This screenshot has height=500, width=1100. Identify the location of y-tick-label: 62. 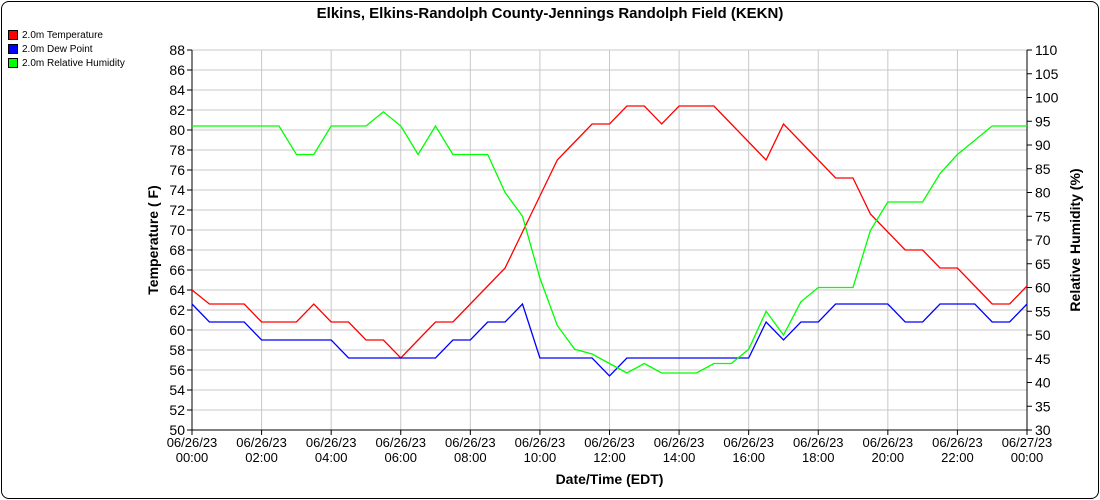
(177, 310).